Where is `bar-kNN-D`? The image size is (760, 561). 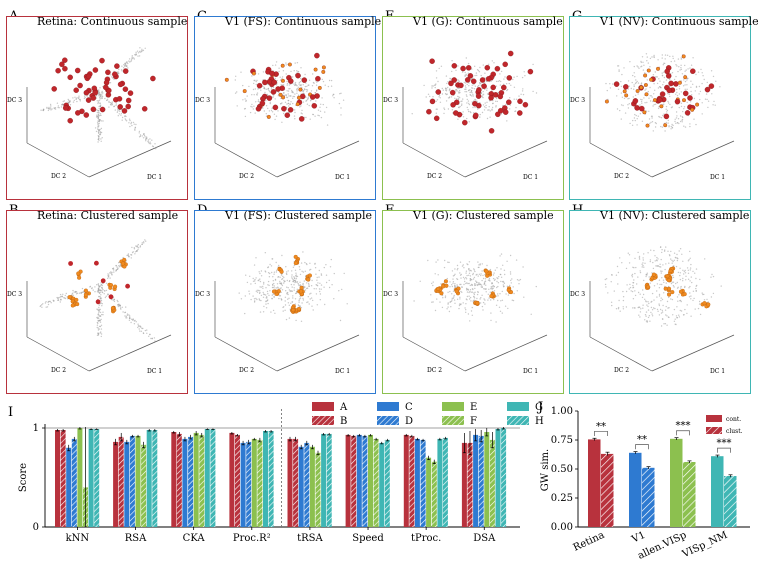 bar-kNN-D is located at coordinates (74, 482).